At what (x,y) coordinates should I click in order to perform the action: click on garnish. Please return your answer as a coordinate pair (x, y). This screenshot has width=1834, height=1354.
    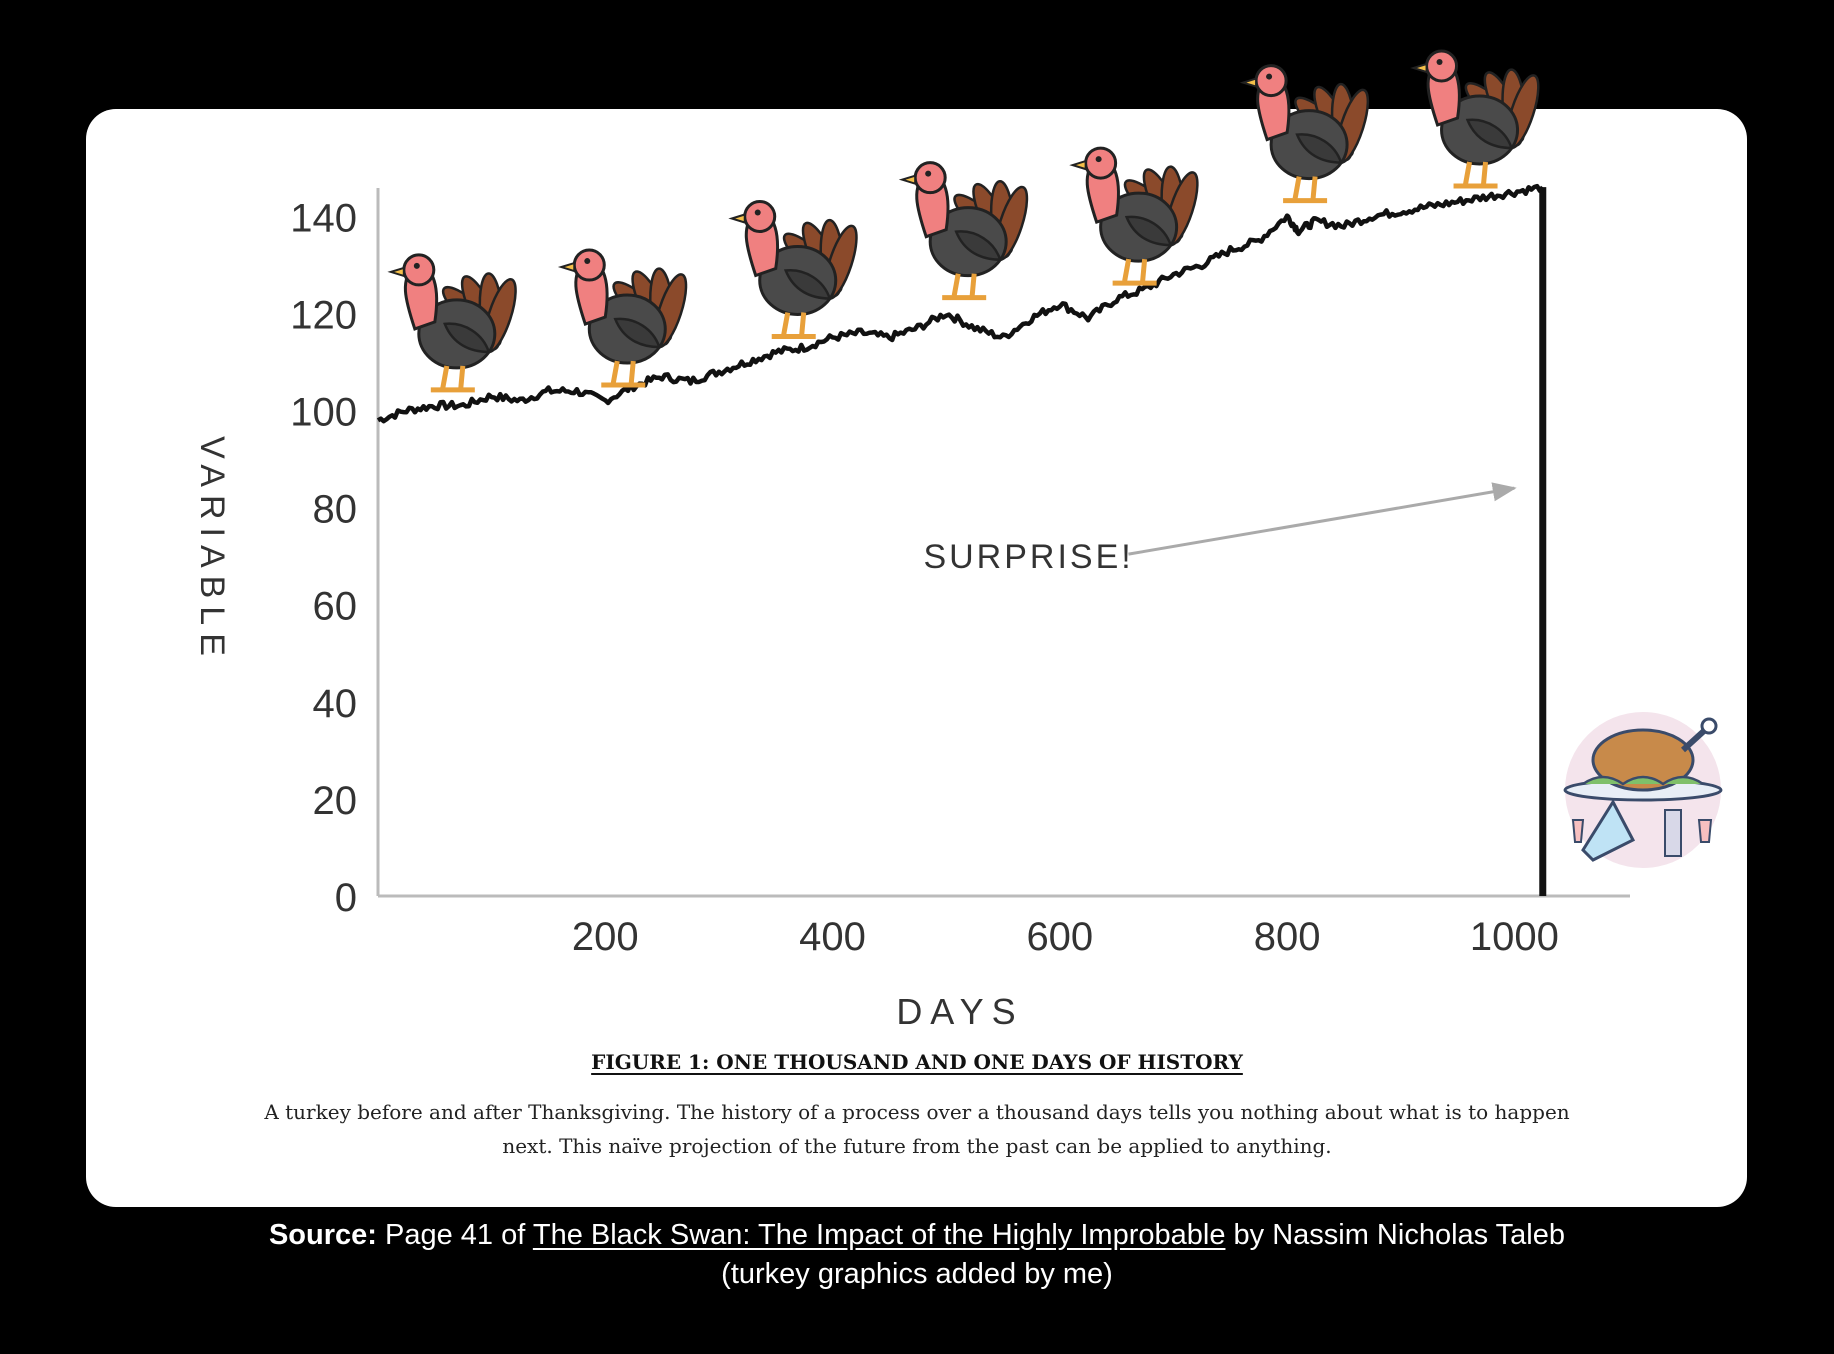
    Looking at the image, I should click on (1643, 780).